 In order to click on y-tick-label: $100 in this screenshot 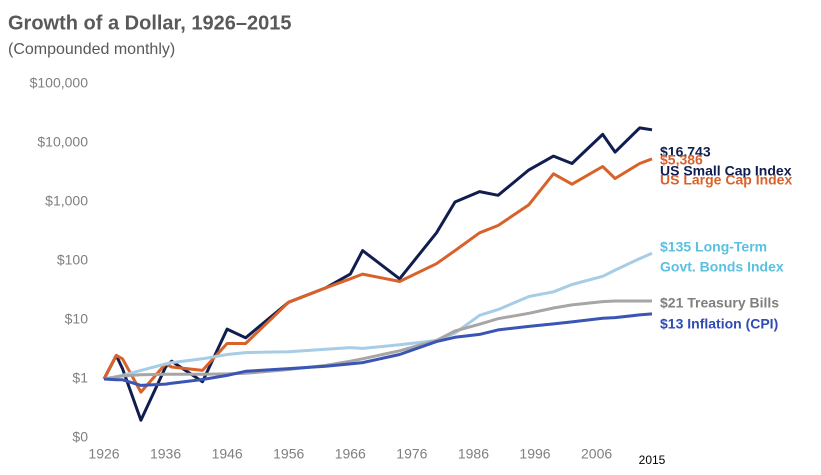, I will do `click(72, 260)`.